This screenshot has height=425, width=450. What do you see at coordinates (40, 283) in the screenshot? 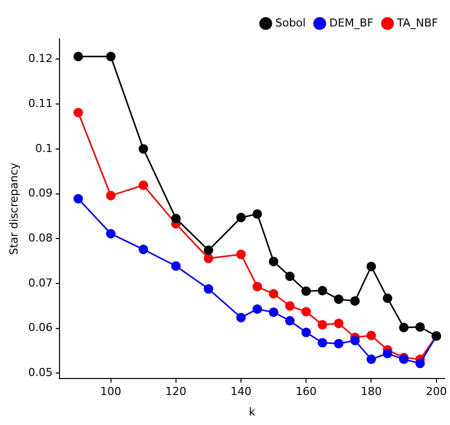
I see `y-tick-label: 0.07` at bounding box center [40, 283].